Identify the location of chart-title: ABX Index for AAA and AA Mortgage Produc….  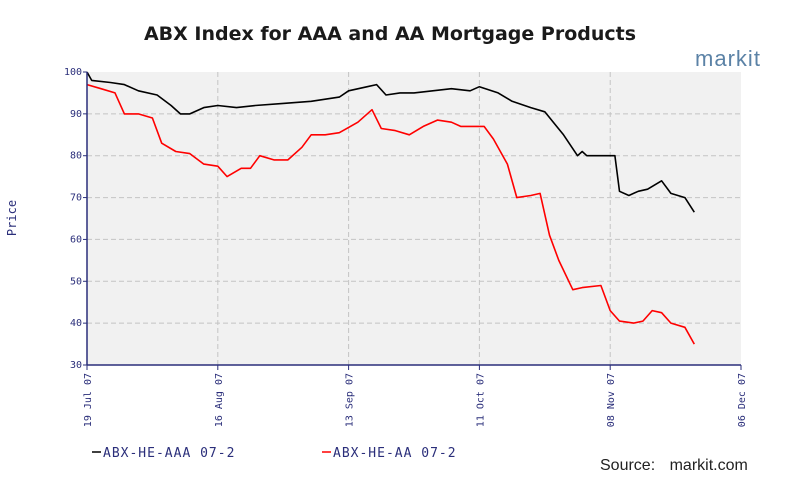
(390, 34).